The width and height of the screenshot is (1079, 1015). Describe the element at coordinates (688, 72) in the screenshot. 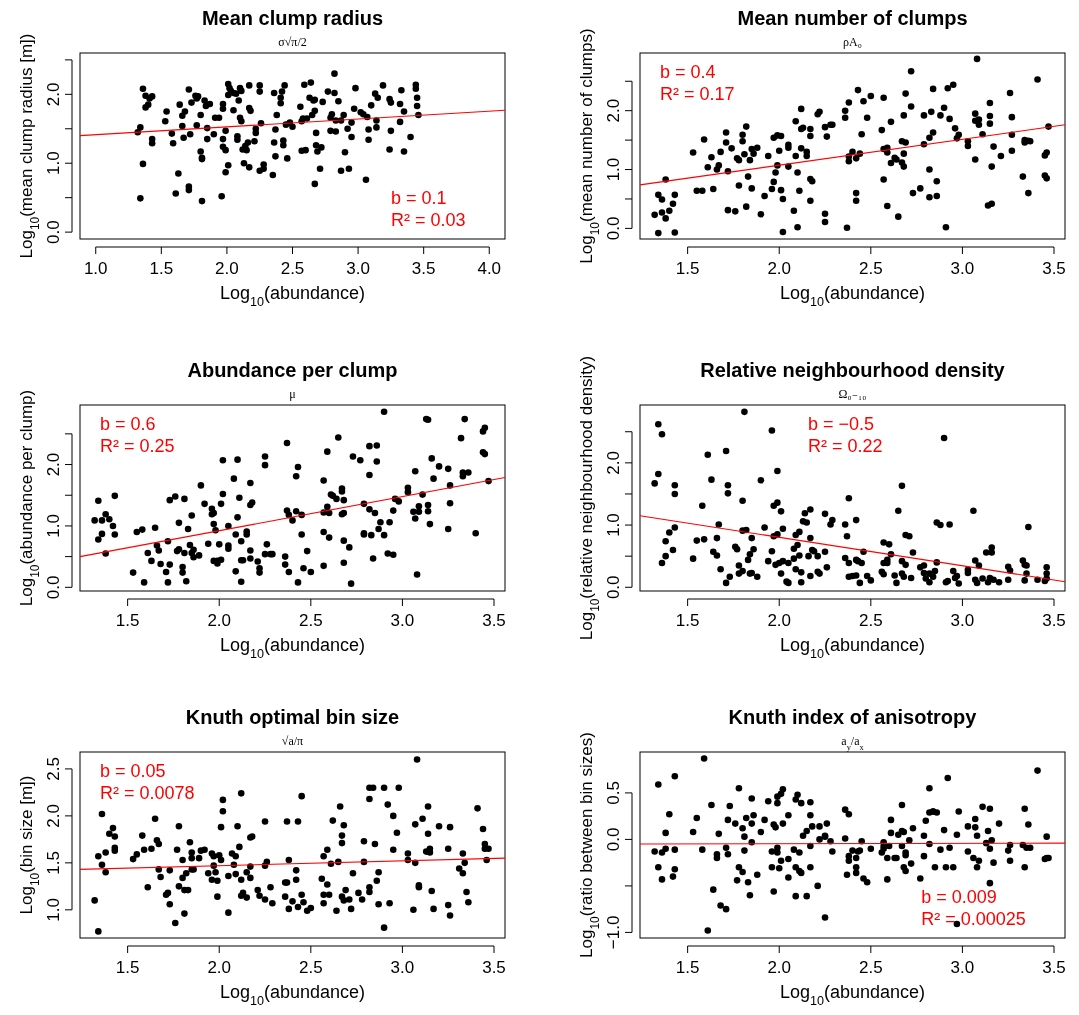

I see `annotation: b = 0.4` at that location.